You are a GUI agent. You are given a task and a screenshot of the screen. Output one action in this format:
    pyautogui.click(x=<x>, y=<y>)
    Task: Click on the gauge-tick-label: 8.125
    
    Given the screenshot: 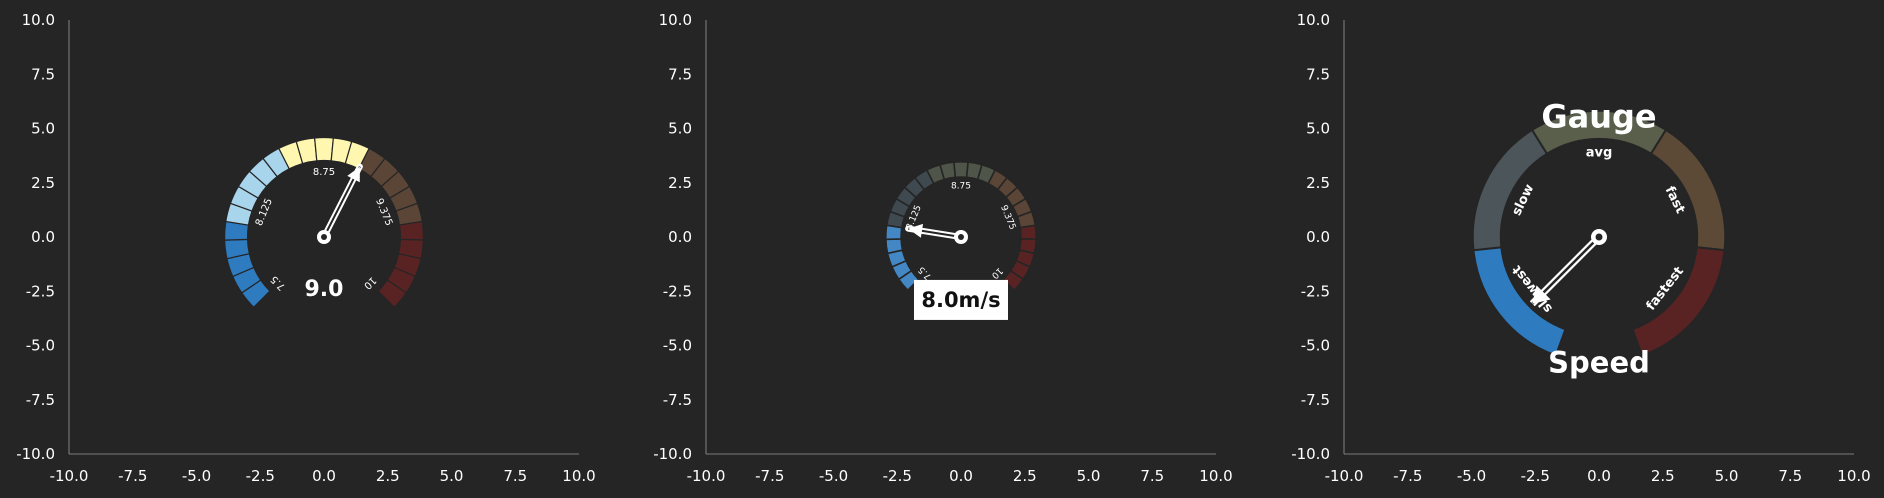 What is the action you would take?
    pyautogui.click(x=264, y=212)
    